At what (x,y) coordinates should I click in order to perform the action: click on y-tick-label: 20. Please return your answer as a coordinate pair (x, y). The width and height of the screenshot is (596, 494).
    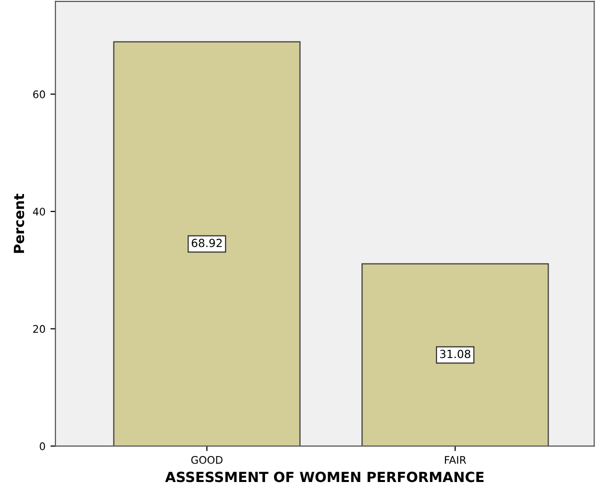
    Looking at the image, I should click on (39, 329).